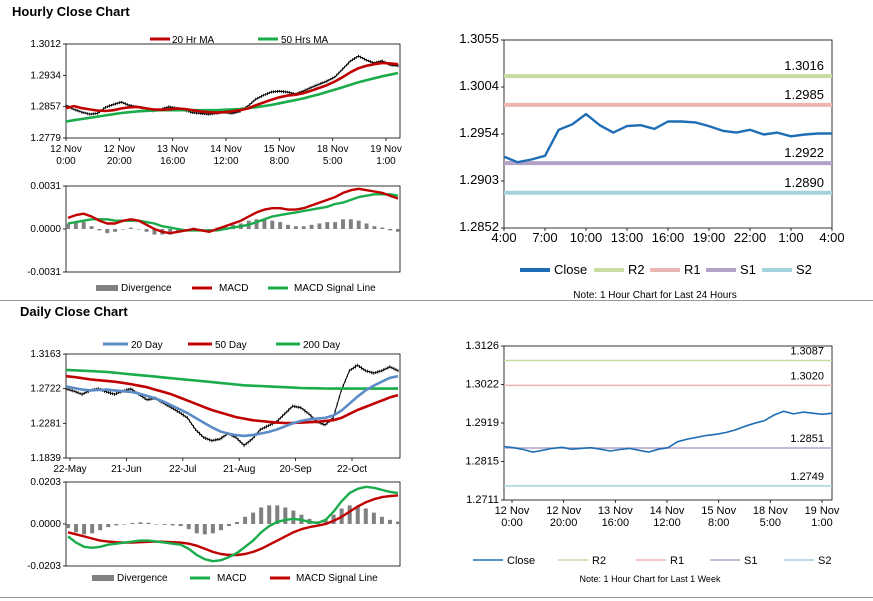 This screenshot has width=873, height=601. I want to click on ma20-line, so click(232, 87).